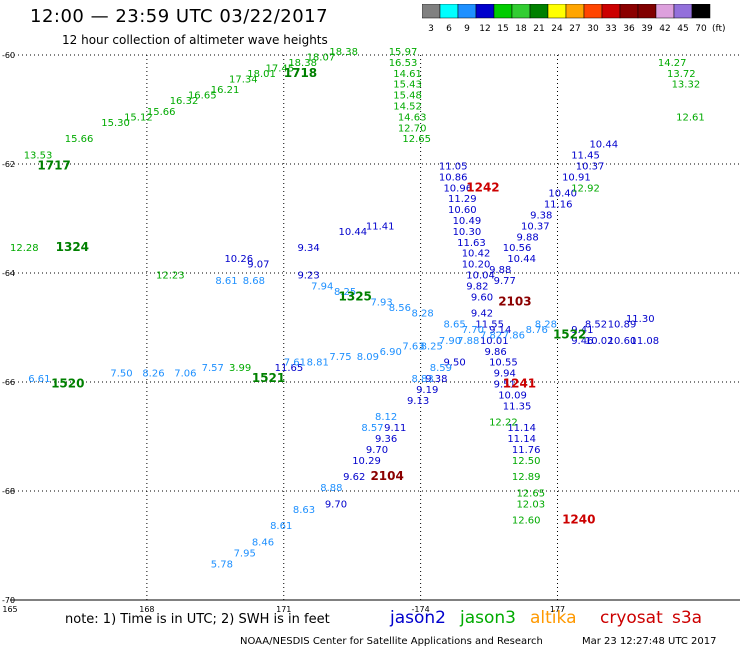 The image size is (740, 650). Describe the element at coordinates (380, 226) in the screenshot. I see `wave-height-label: 11.41` at that location.